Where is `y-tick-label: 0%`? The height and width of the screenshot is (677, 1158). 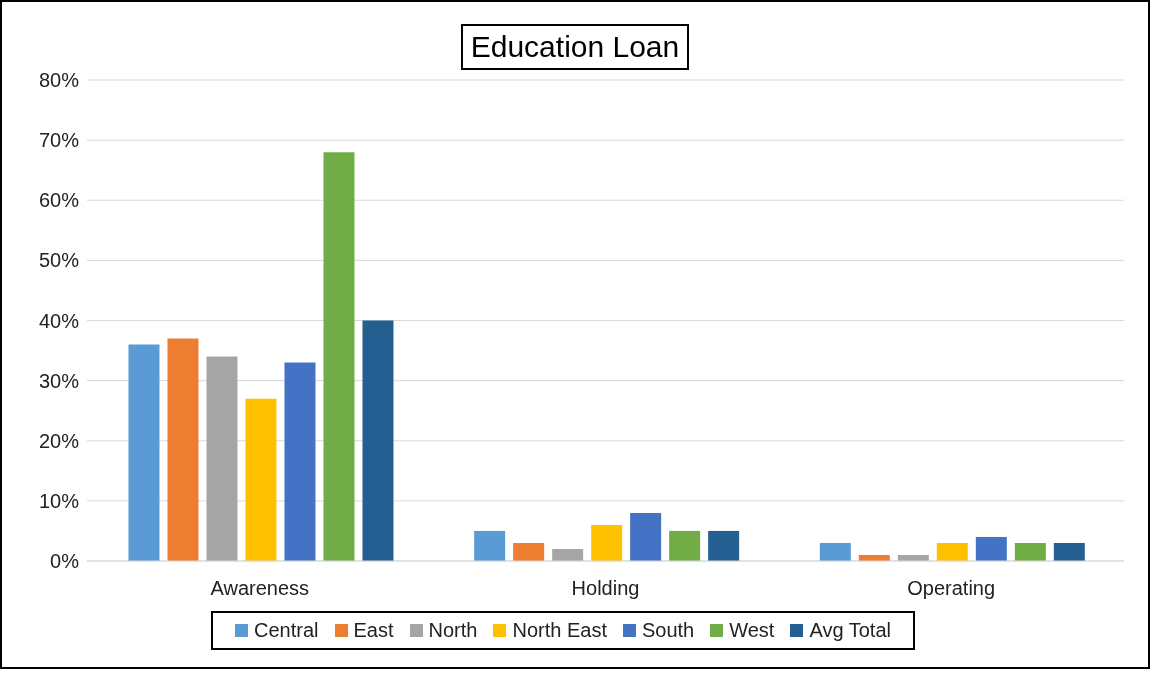 y-tick-label: 0% is located at coordinates (65, 561).